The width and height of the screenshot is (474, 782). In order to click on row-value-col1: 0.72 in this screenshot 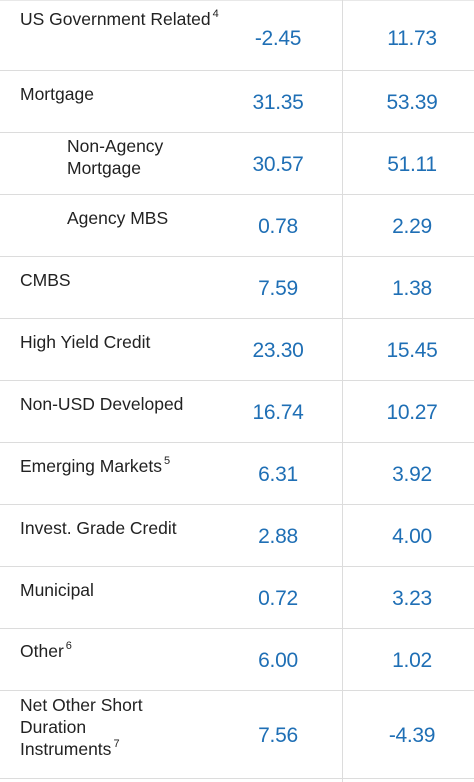, I will do `click(278, 598)`.